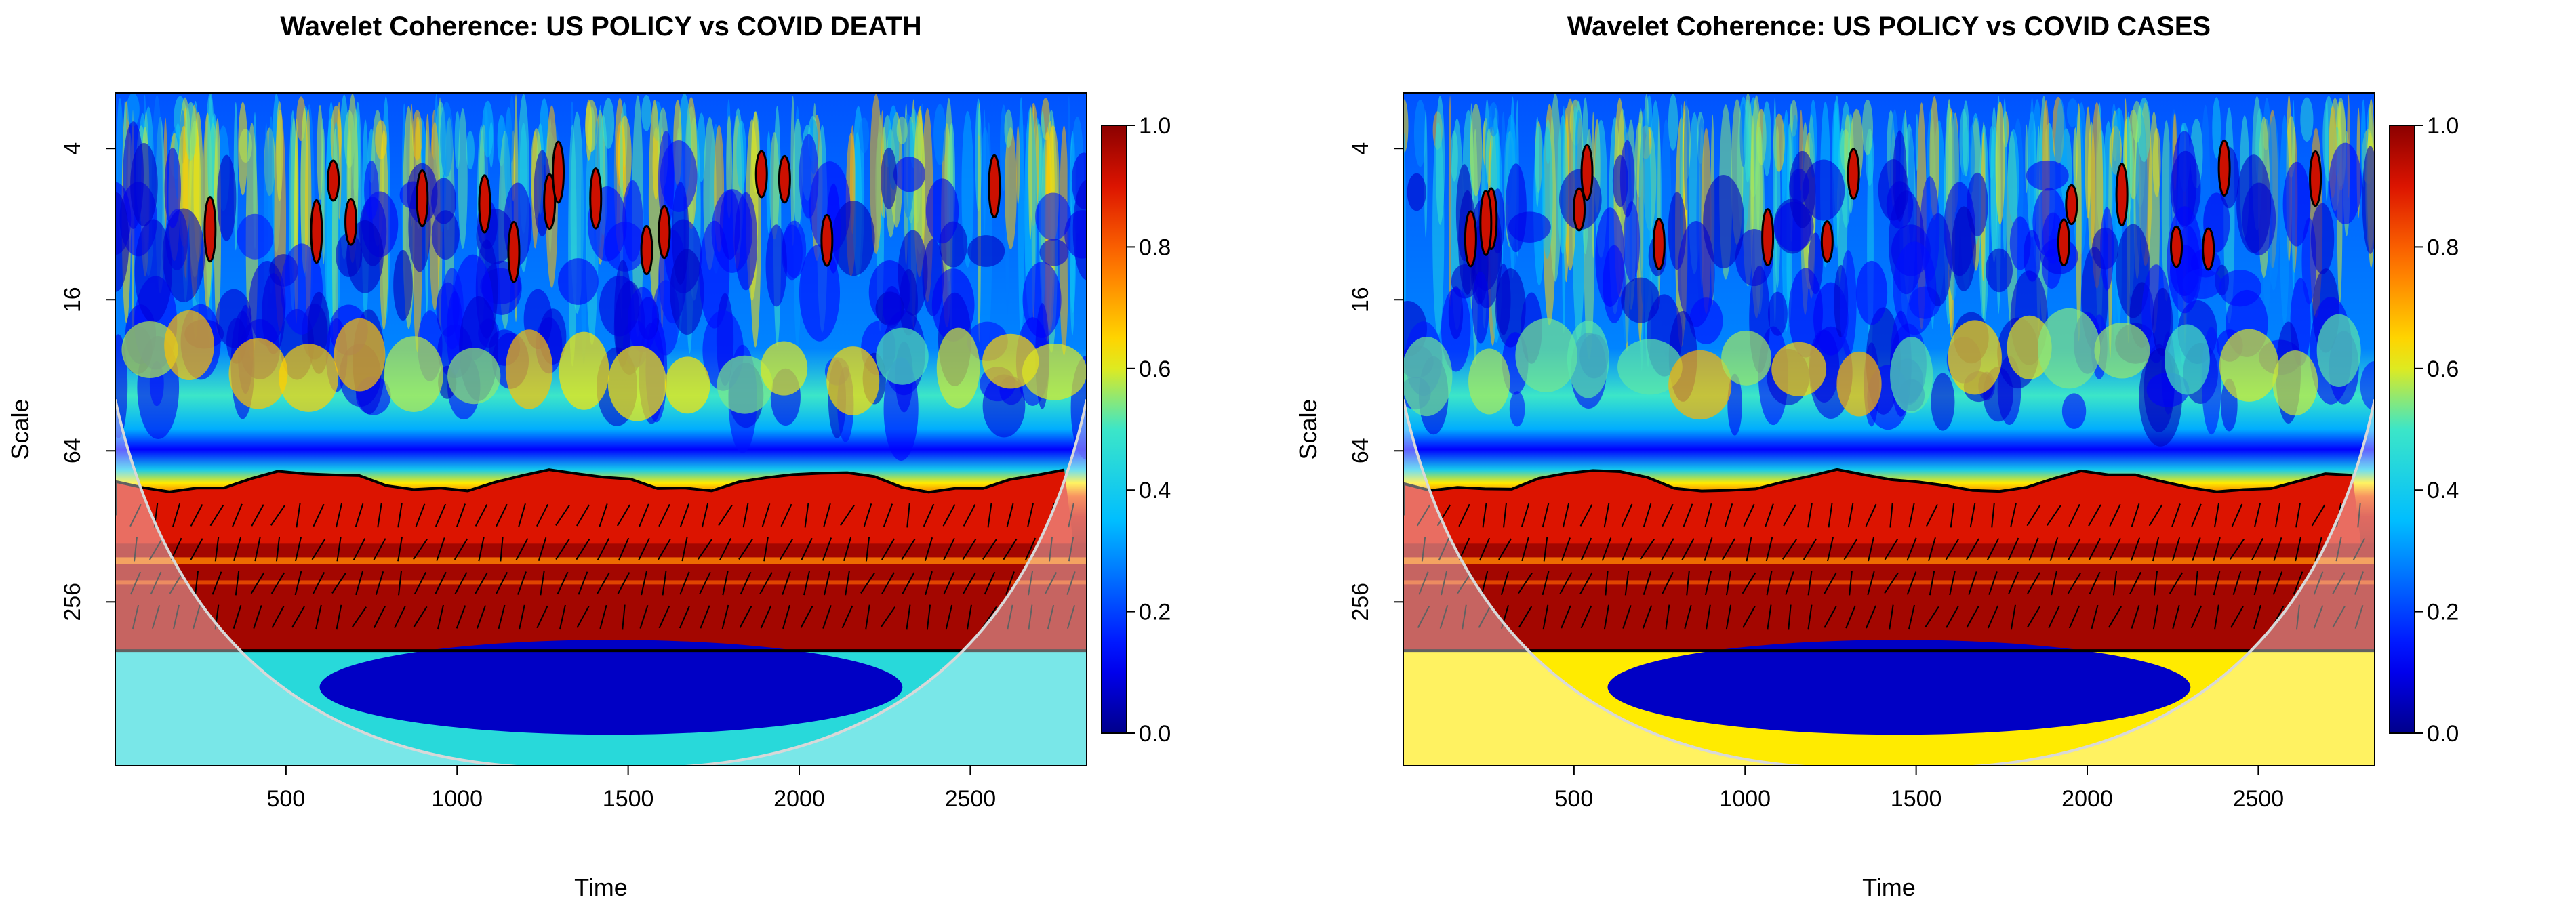 The image size is (2576, 908). What do you see at coordinates (72, 299) in the screenshot?
I see `y-tick-label: 16` at bounding box center [72, 299].